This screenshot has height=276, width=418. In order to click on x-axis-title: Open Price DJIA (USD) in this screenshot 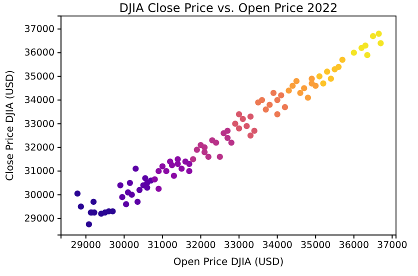, I will do `click(228, 262)`.